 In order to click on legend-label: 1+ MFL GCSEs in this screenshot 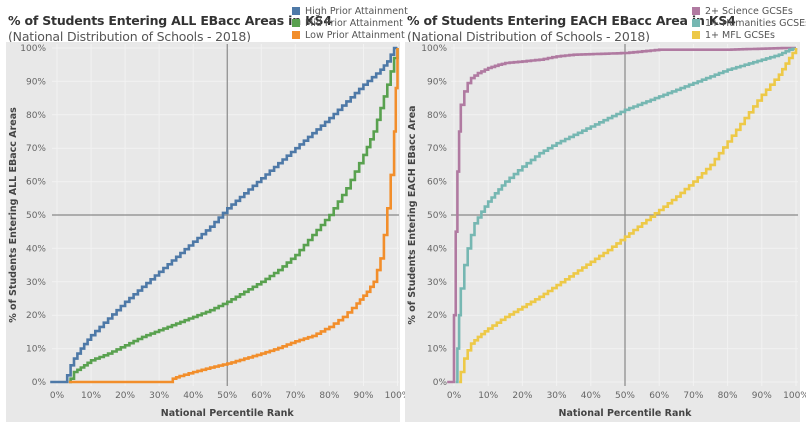, I will do `click(740, 35)`.